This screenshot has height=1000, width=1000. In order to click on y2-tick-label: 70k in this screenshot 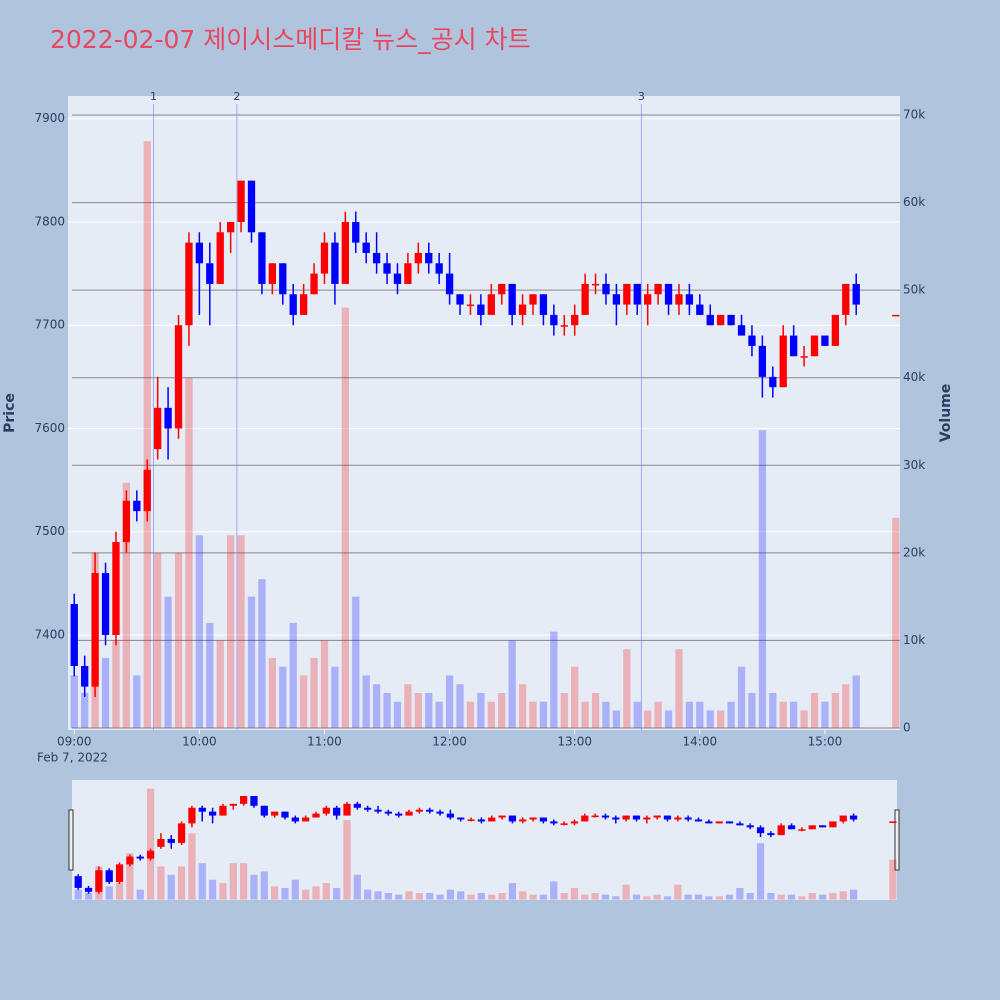, I will do `click(914, 115)`.